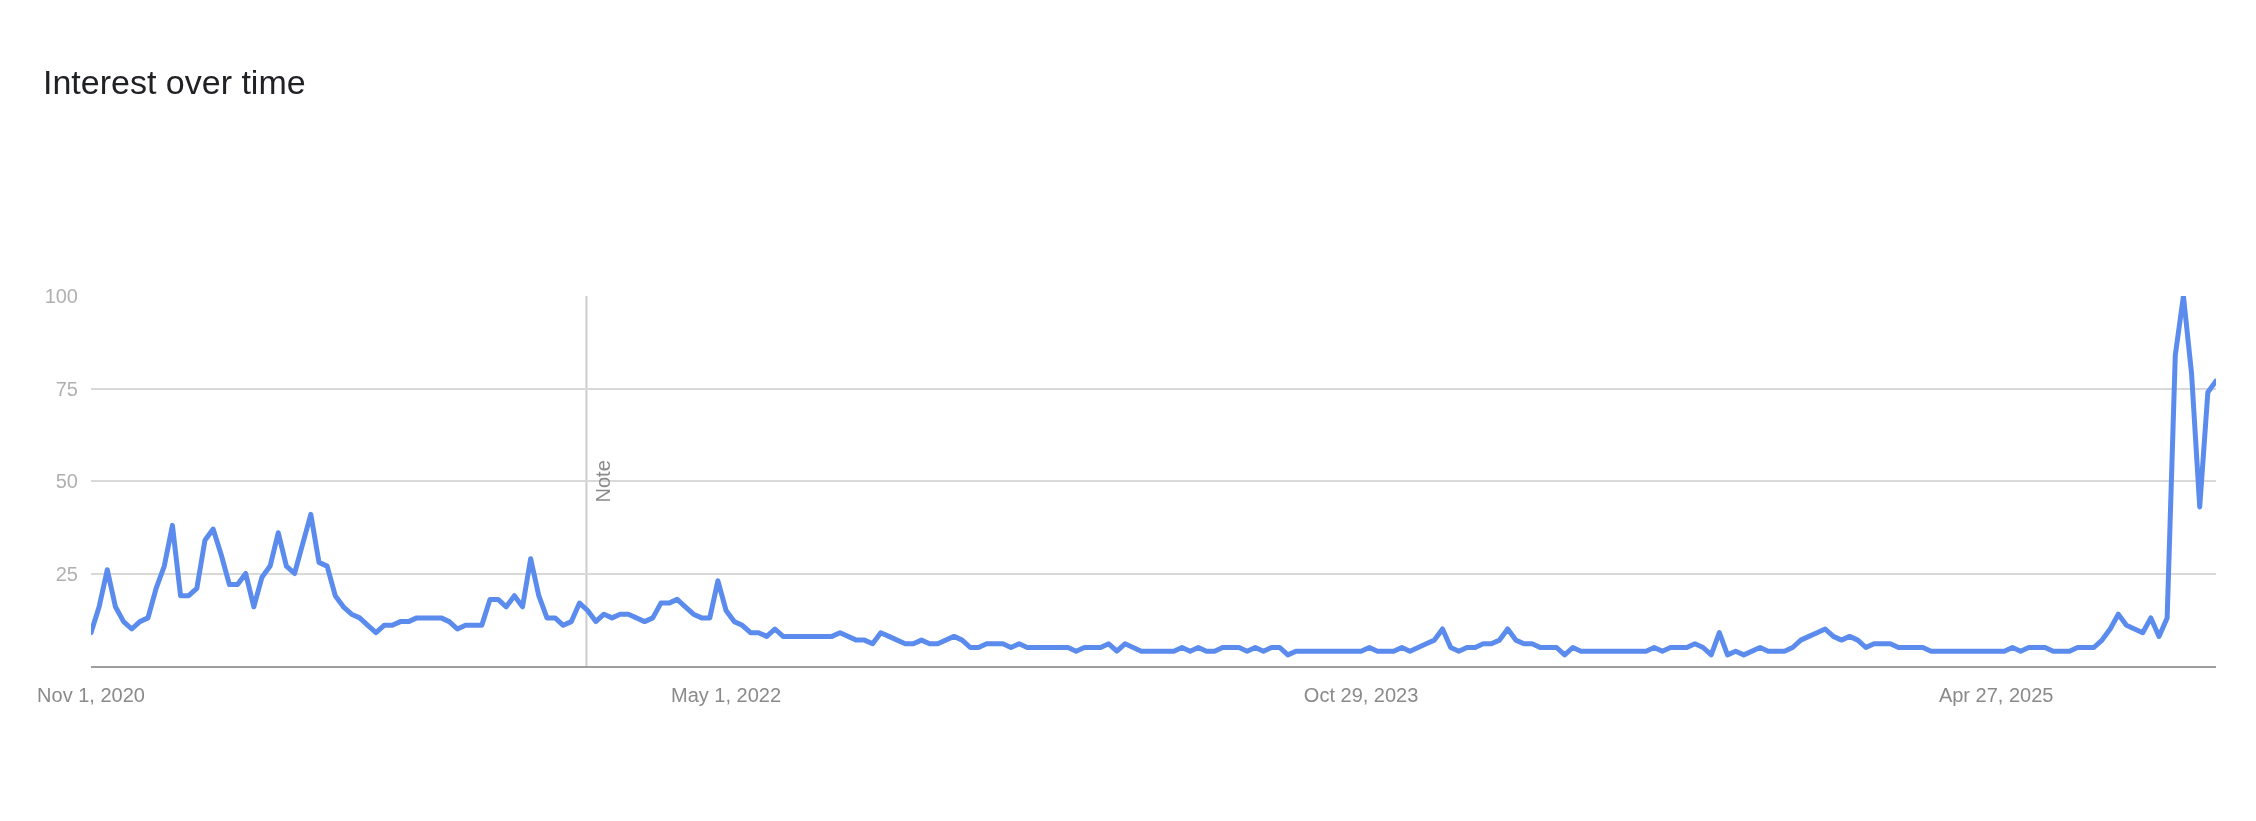 This screenshot has height=821, width=2256. What do you see at coordinates (61, 296) in the screenshot?
I see `y-tick-label: 100` at bounding box center [61, 296].